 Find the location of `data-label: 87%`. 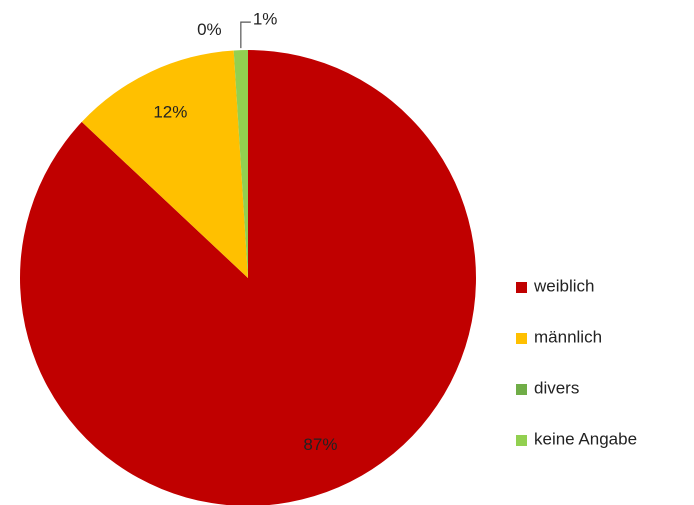

data-label: 87% is located at coordinates (320, 444).